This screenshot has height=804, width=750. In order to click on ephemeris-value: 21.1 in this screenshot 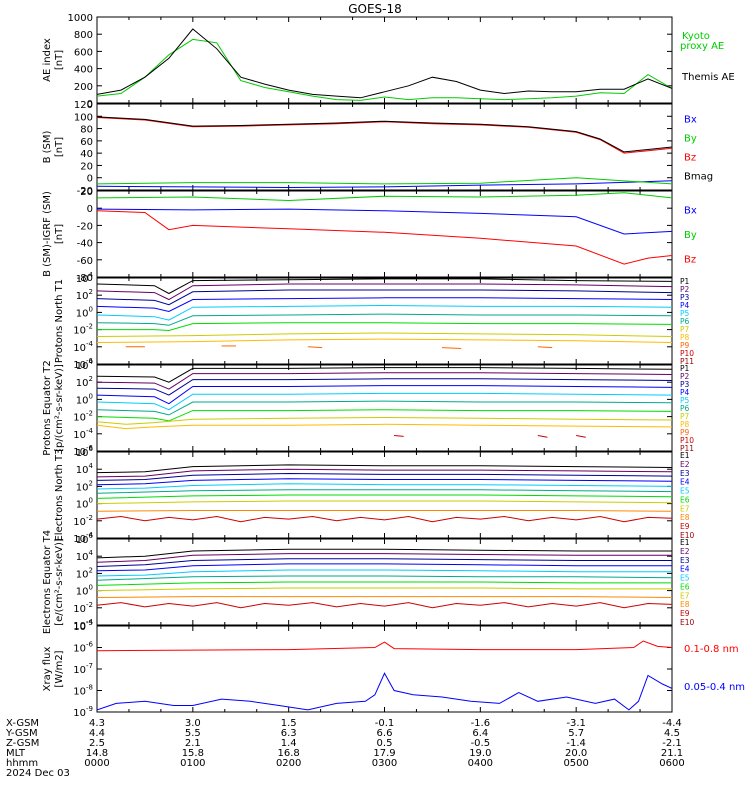, I will do `click(672, 753)`.